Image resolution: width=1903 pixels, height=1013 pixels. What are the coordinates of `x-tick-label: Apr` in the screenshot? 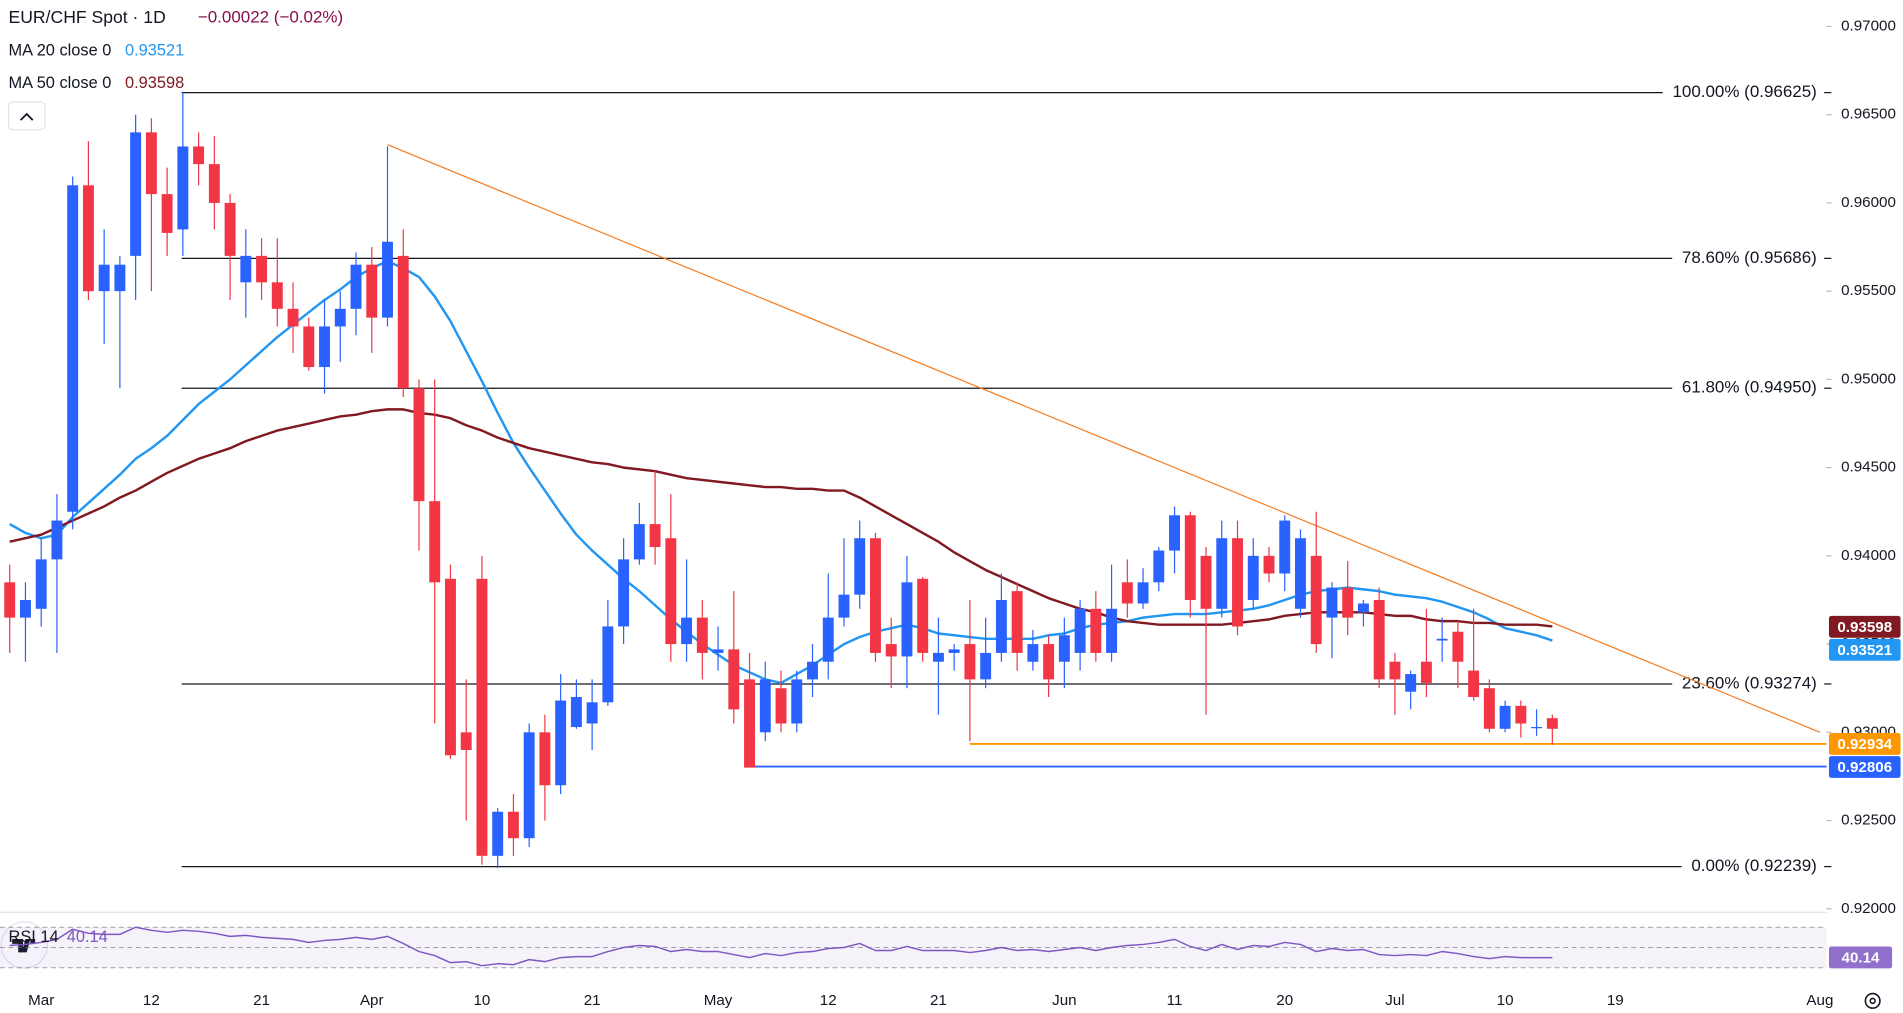 It's located at (372, 1000).